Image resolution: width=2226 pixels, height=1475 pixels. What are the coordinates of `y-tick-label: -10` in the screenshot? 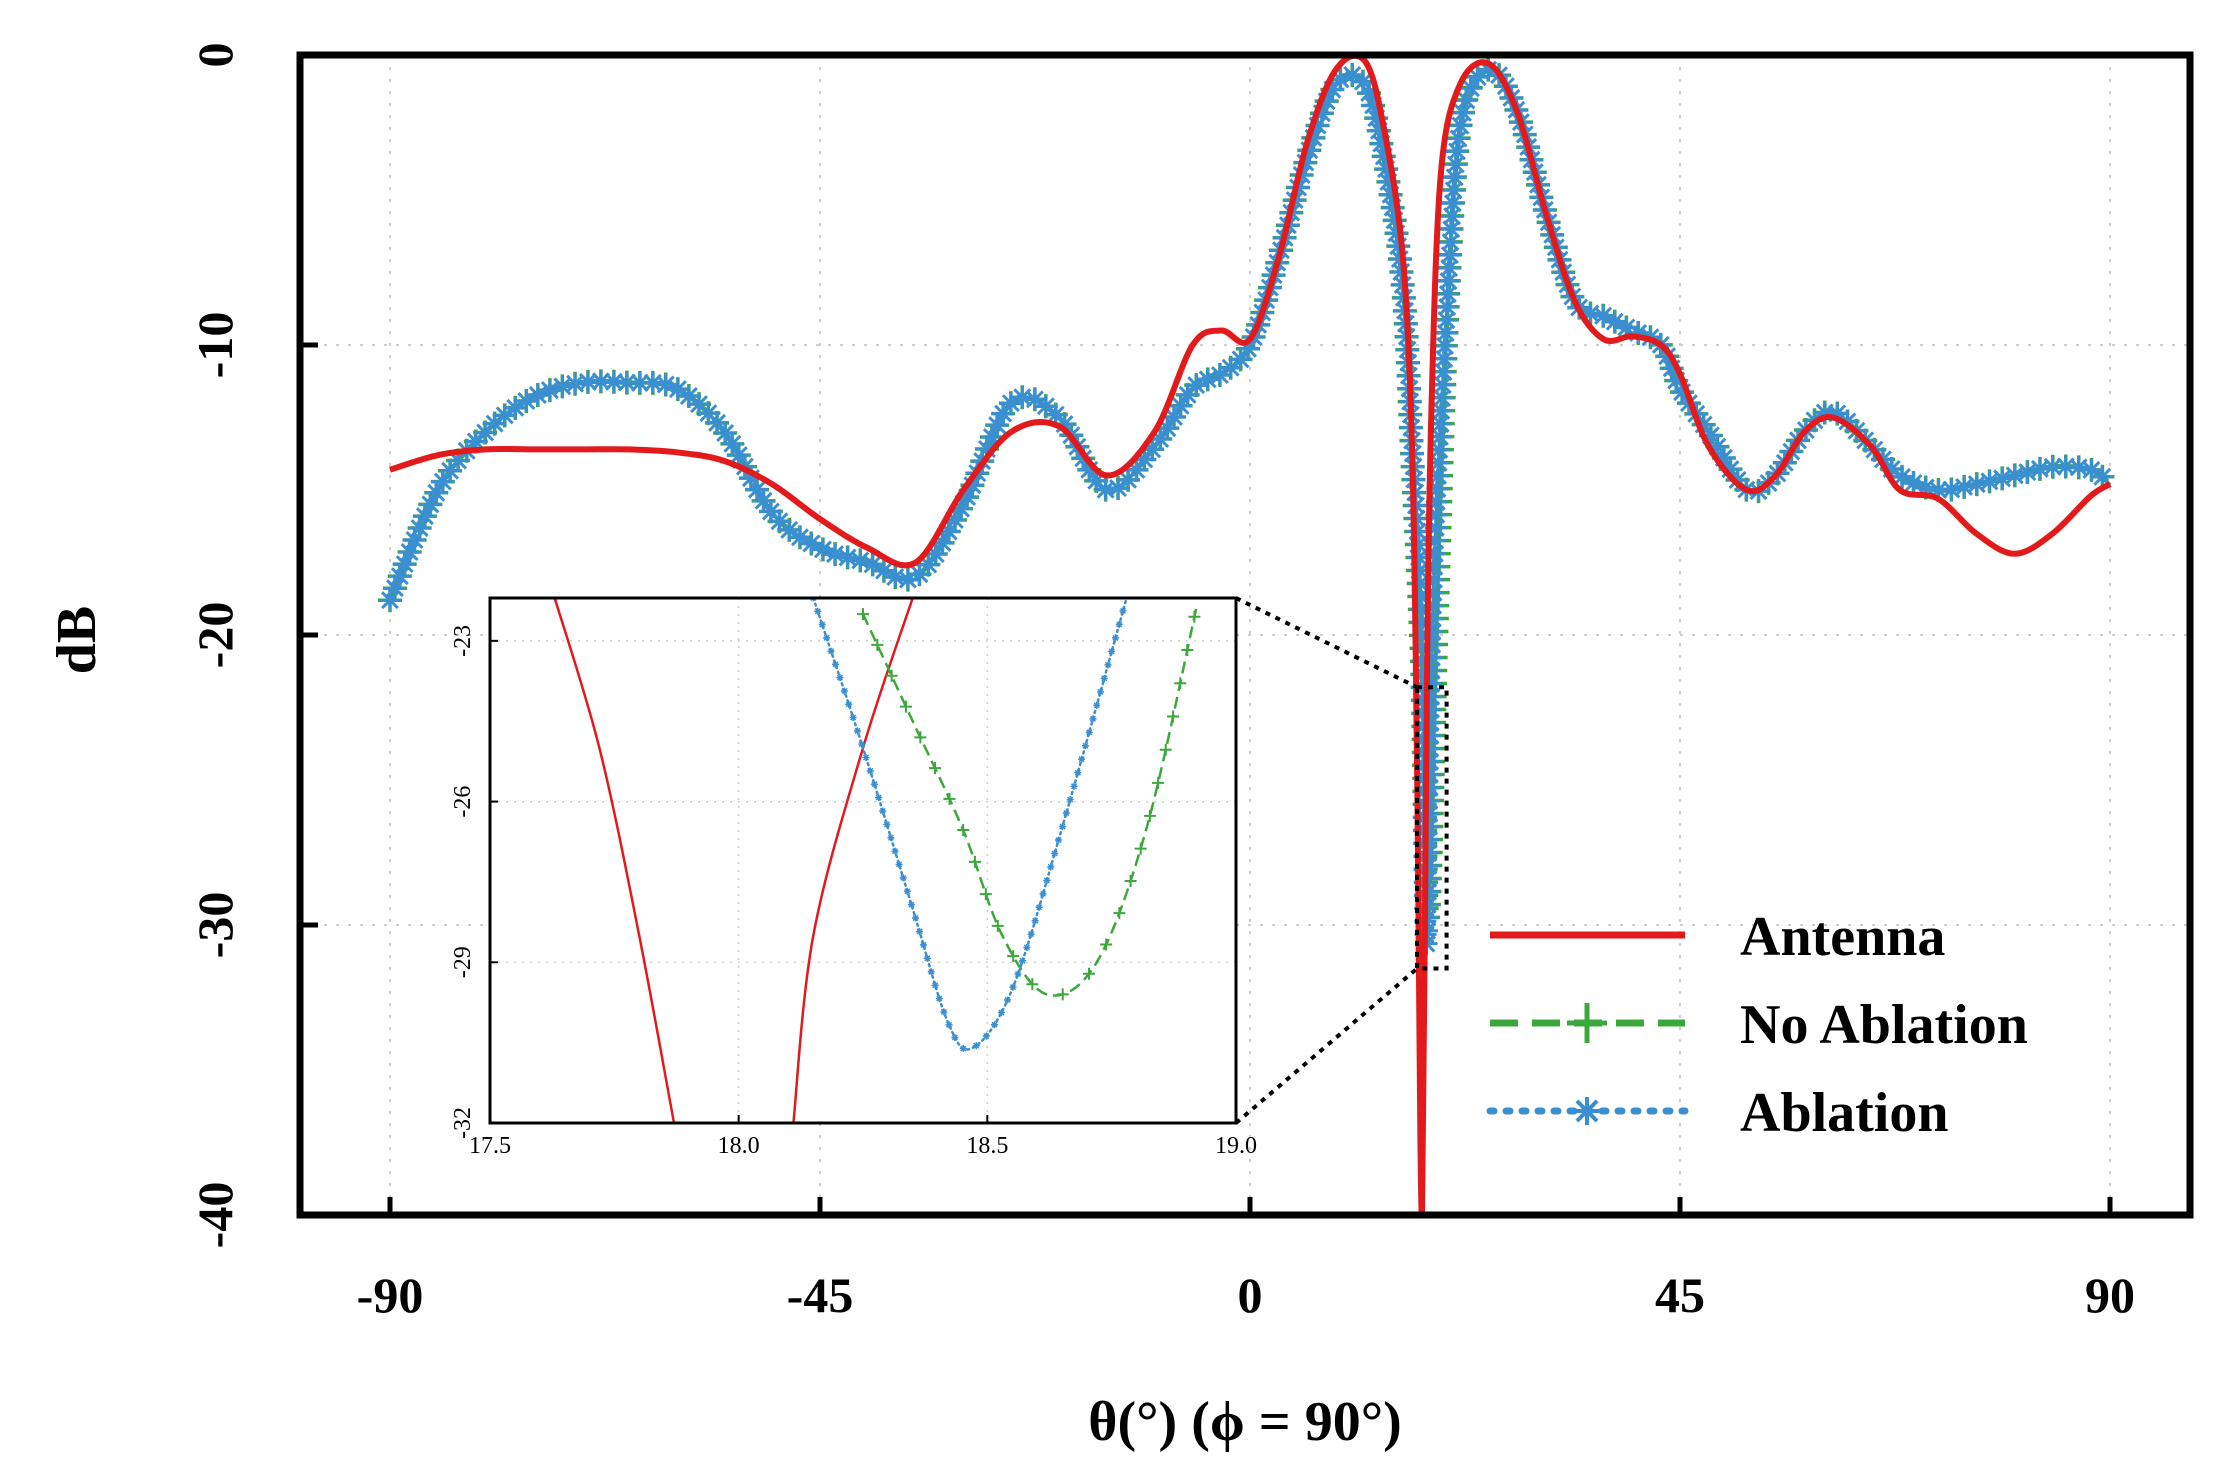 It's located at (215, 345).